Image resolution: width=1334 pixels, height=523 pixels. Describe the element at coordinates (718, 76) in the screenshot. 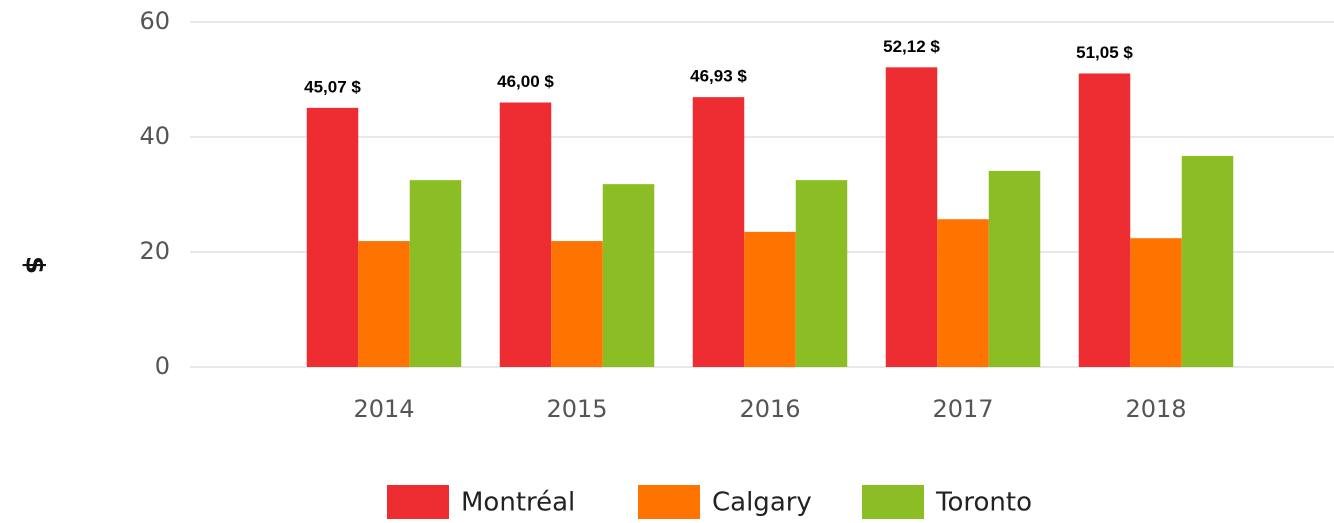

I see `value-label: 46,93 $` at that location.